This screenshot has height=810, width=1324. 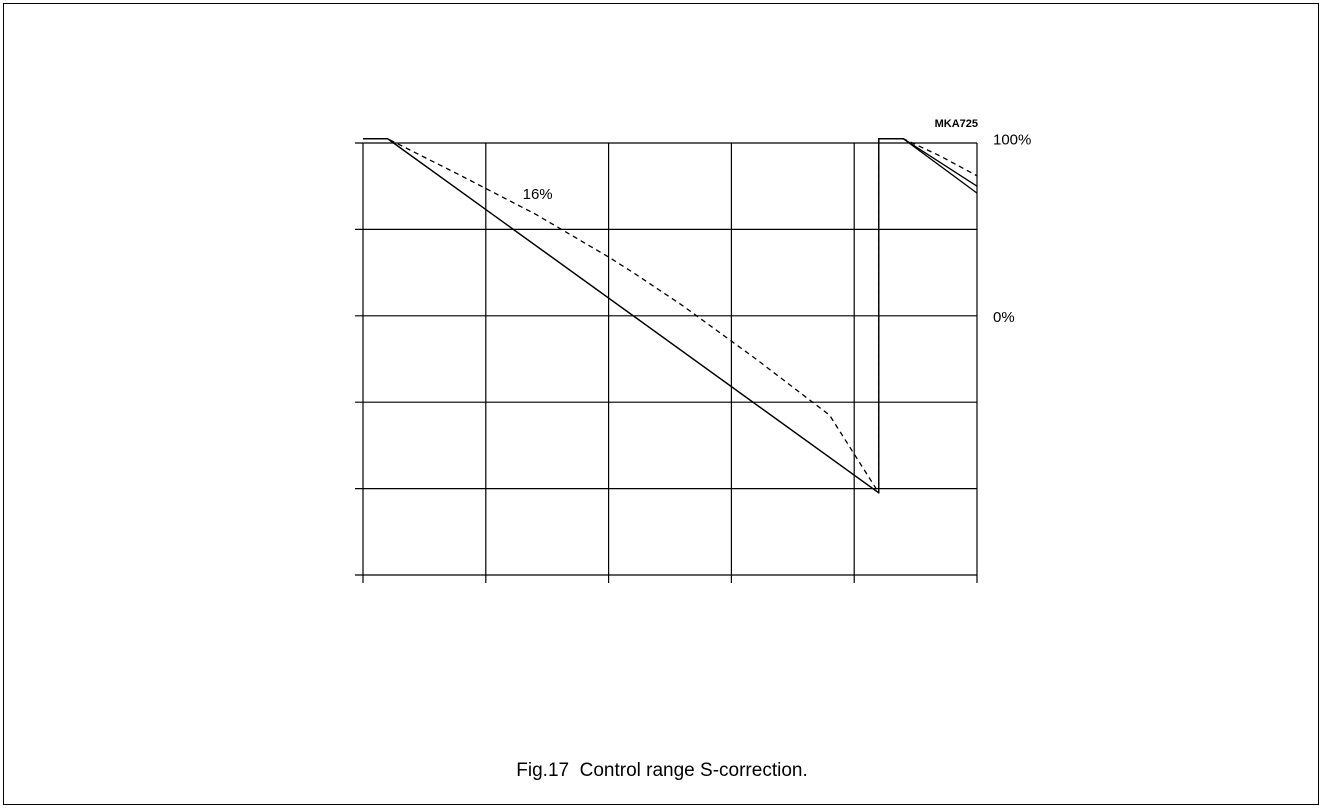 What do you see at coordinates (538, 194) in the screenshot?
I see `curve-annotation-label: 16%` at bounding box center [538, 194].